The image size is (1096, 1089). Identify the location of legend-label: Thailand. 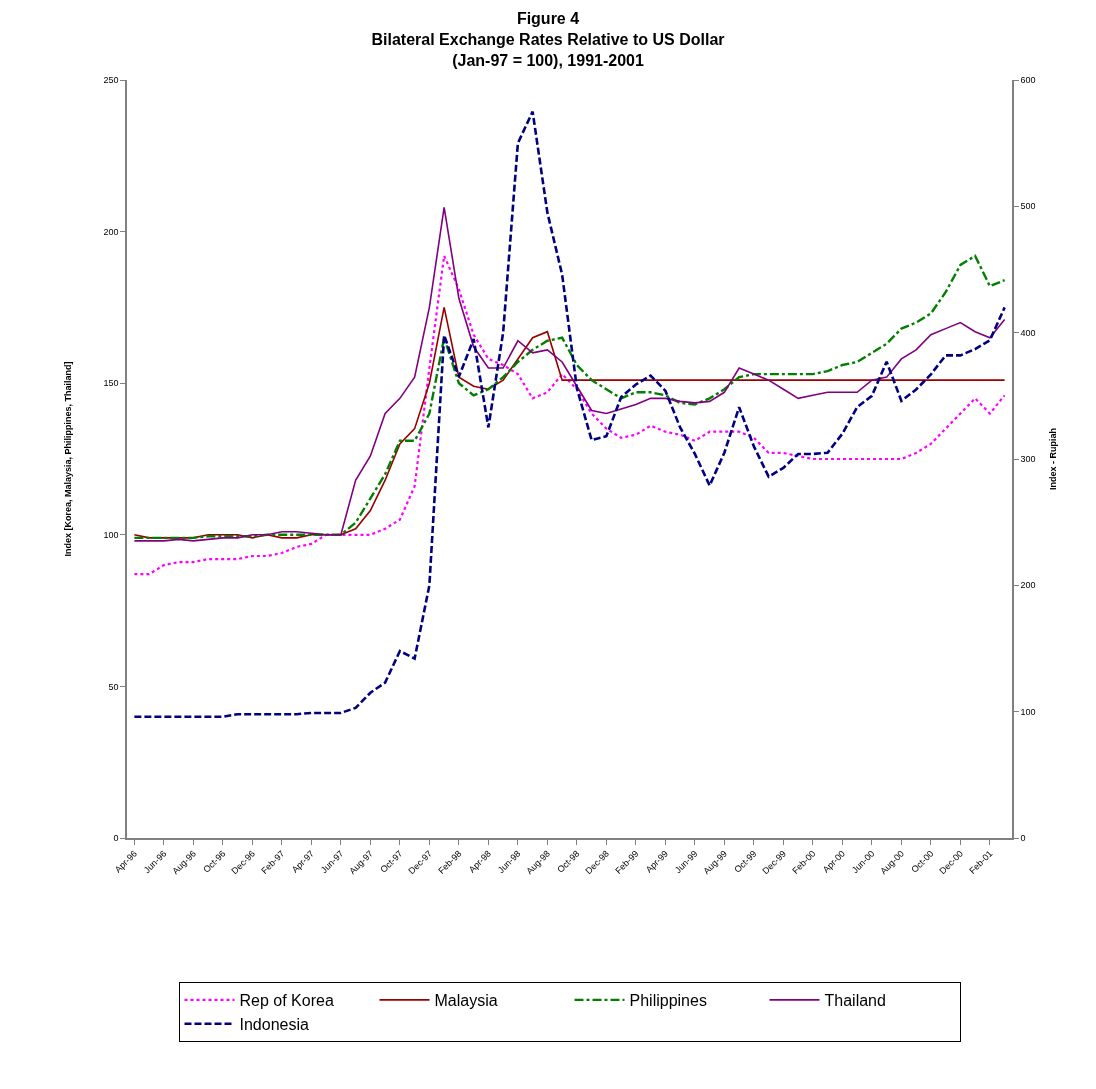
(855, 1001).